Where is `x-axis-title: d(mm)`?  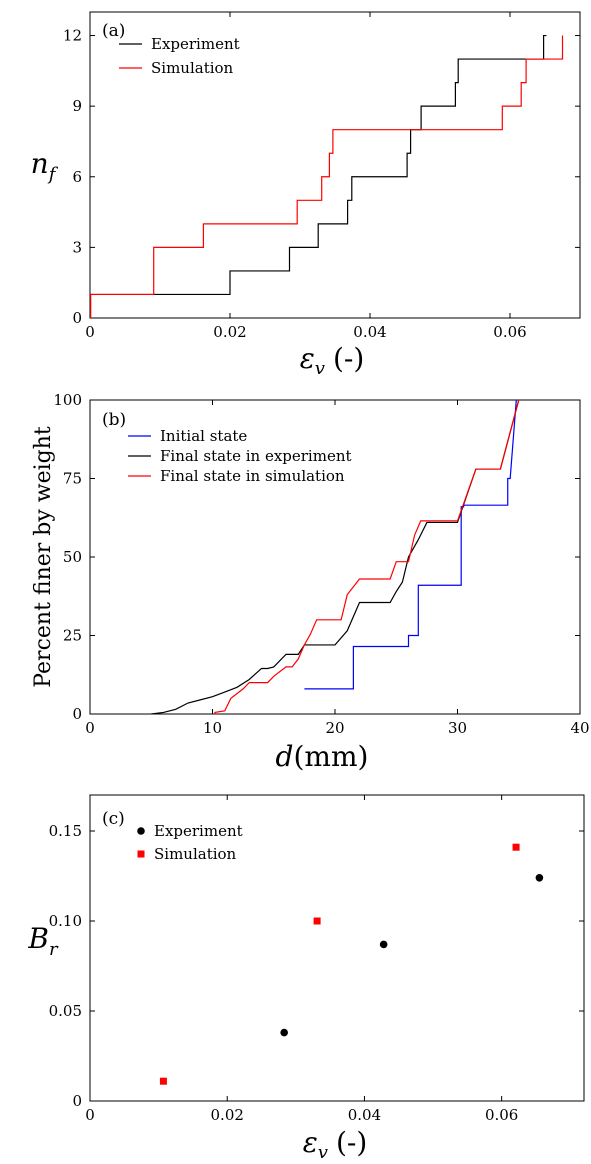 x-axis-title: d(mm) is located at coordinates (322, 756).